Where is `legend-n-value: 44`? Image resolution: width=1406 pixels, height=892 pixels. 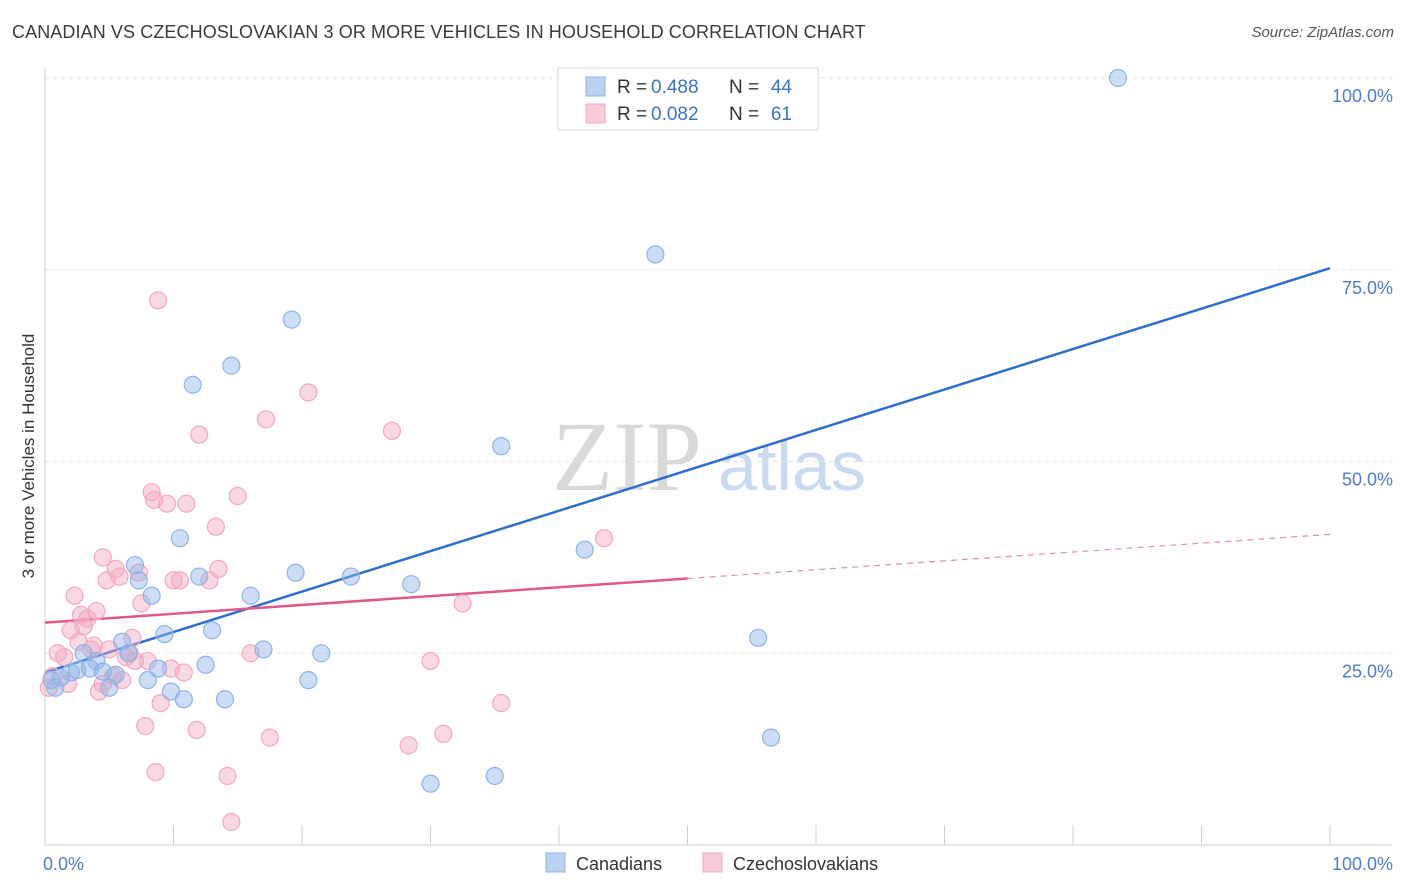 legend-n-value: 44 is located at coordinates (782, 87).